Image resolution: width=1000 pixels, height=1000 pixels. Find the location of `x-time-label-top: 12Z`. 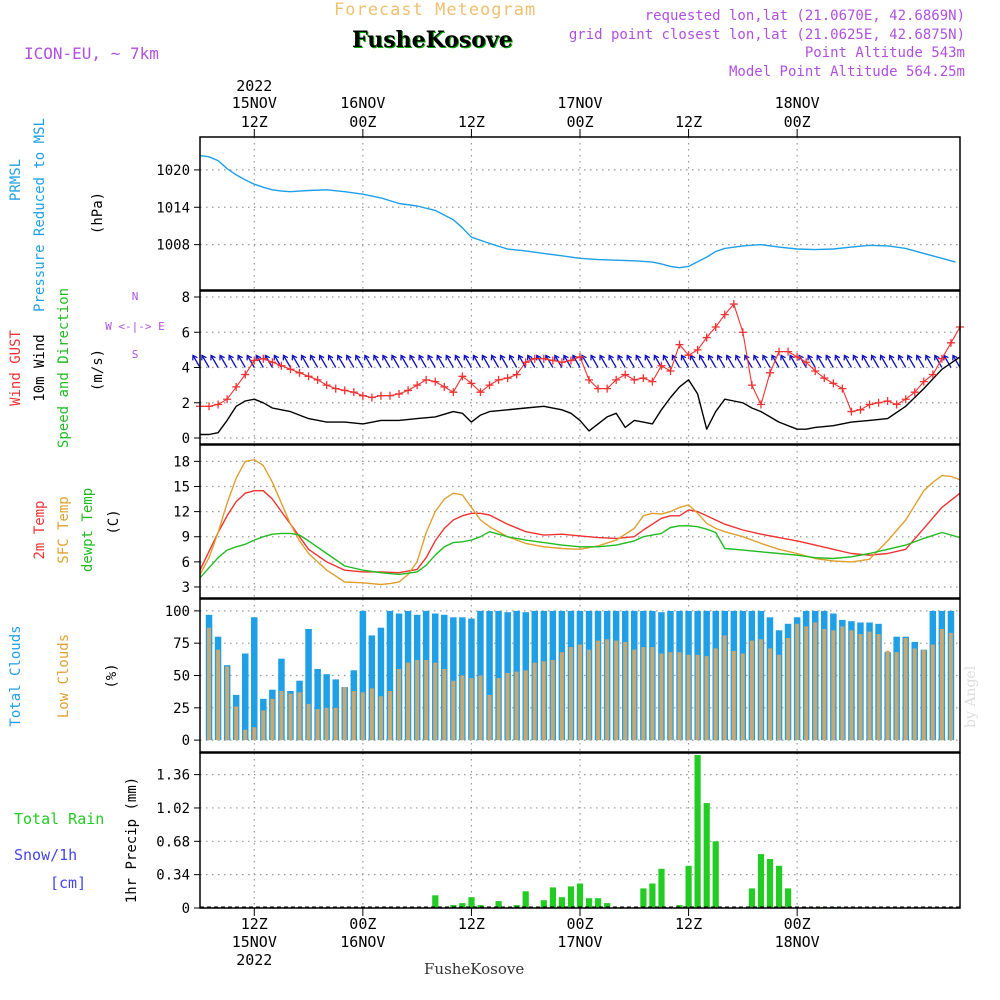

x-time-label-top: 12Z is located at coordinates (688, 122).